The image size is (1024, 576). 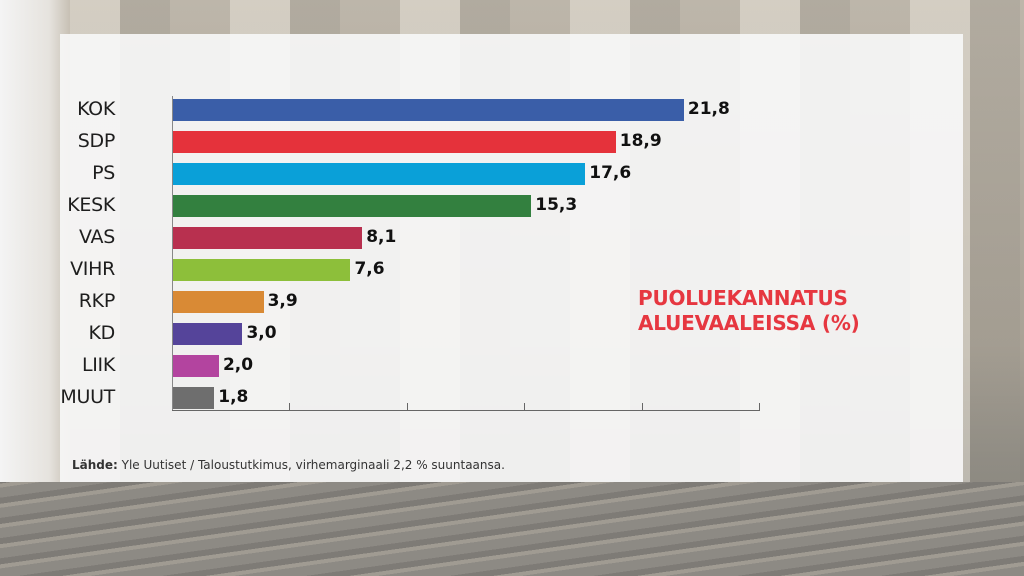 What do you see at coordinates (743, 298) in the screenshot?
I see `chart-title-line-1: PUOLUEKANNATUS` at bounding box center [743, 298].